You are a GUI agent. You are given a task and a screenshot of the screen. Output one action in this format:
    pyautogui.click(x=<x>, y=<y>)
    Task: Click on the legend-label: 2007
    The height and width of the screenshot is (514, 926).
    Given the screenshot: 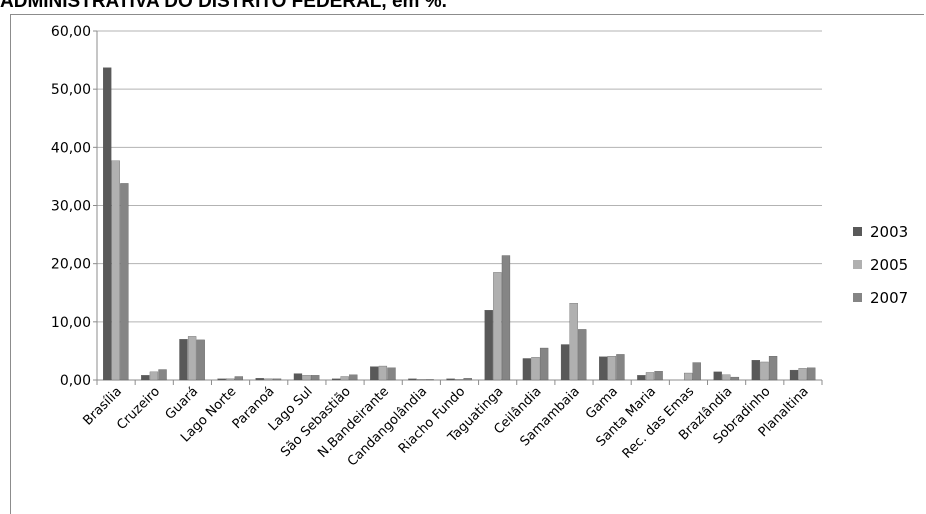 What is the action you would take?
    pyautogui.click(x=889, y=298)
    